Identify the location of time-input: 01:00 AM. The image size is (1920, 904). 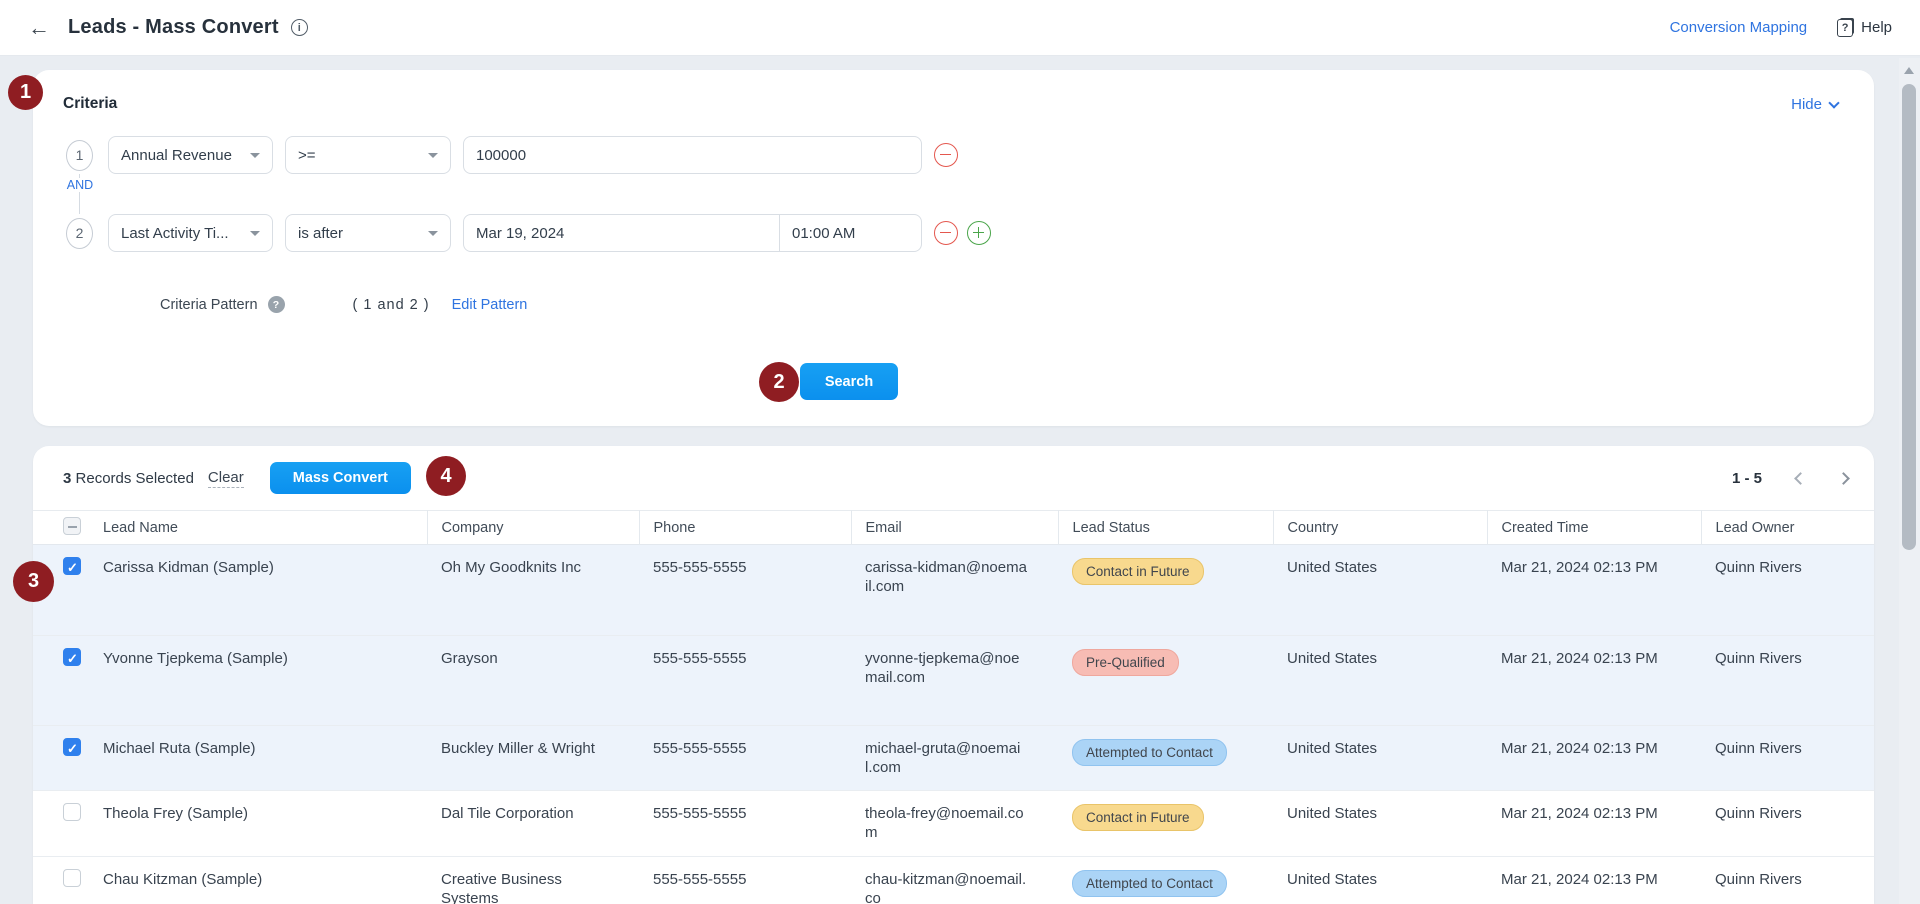
(824, 233).